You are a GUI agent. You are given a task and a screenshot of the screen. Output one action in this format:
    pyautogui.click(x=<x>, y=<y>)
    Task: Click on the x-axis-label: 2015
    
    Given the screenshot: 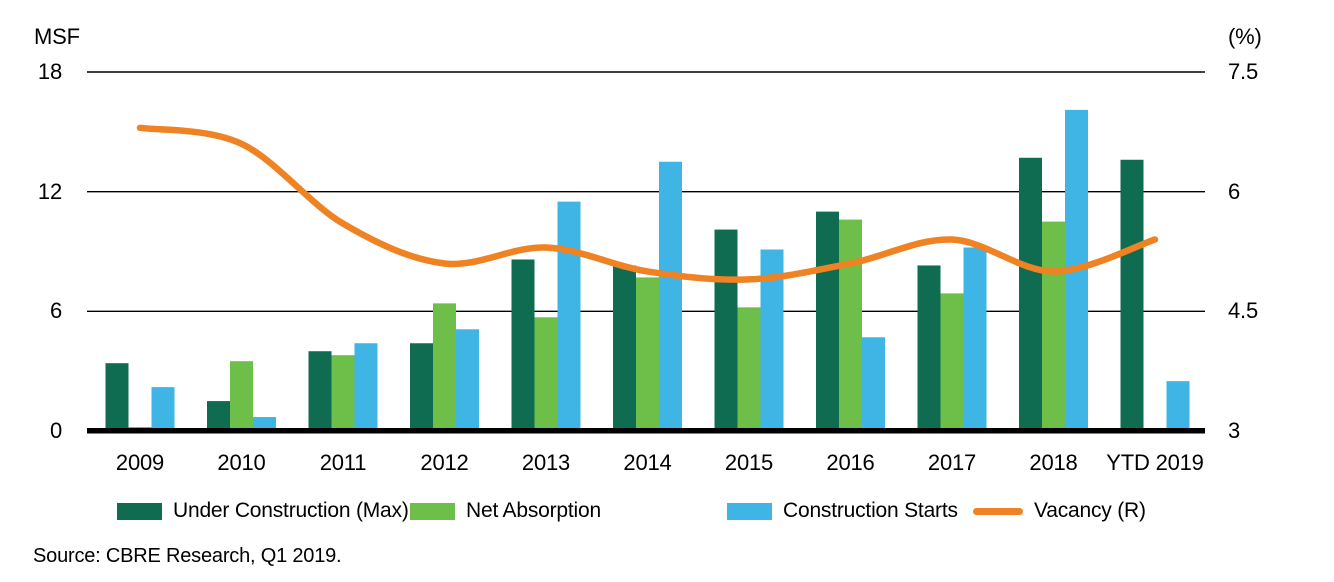 What is the action you would take?
    pyautogui.click(x=749, y=462)
    